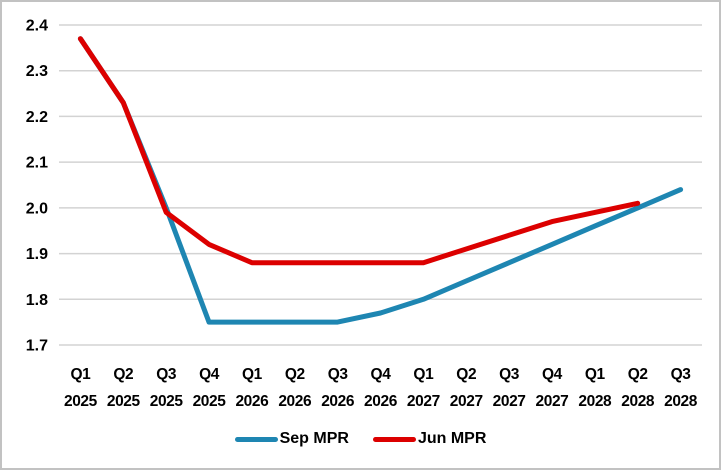  Describe the element at coordinates (37, 300) in the screenshot. I see `y-tick-label: 1.8` at that location.